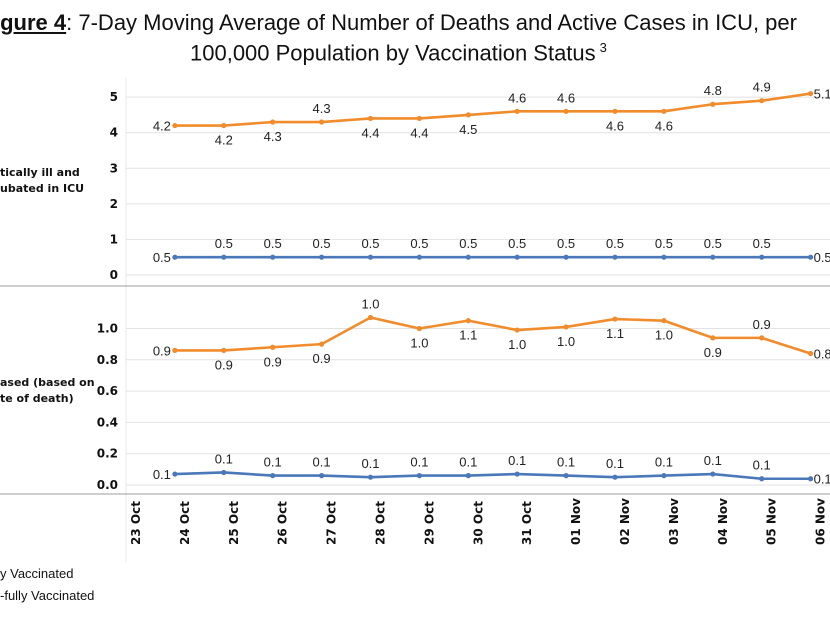 This screenshot has width=830, height=622. Describe the element at coordinates (47, 595) in the screenshot. I see `legend-item-unvaccinated: -fully Vaccinated` at that location.